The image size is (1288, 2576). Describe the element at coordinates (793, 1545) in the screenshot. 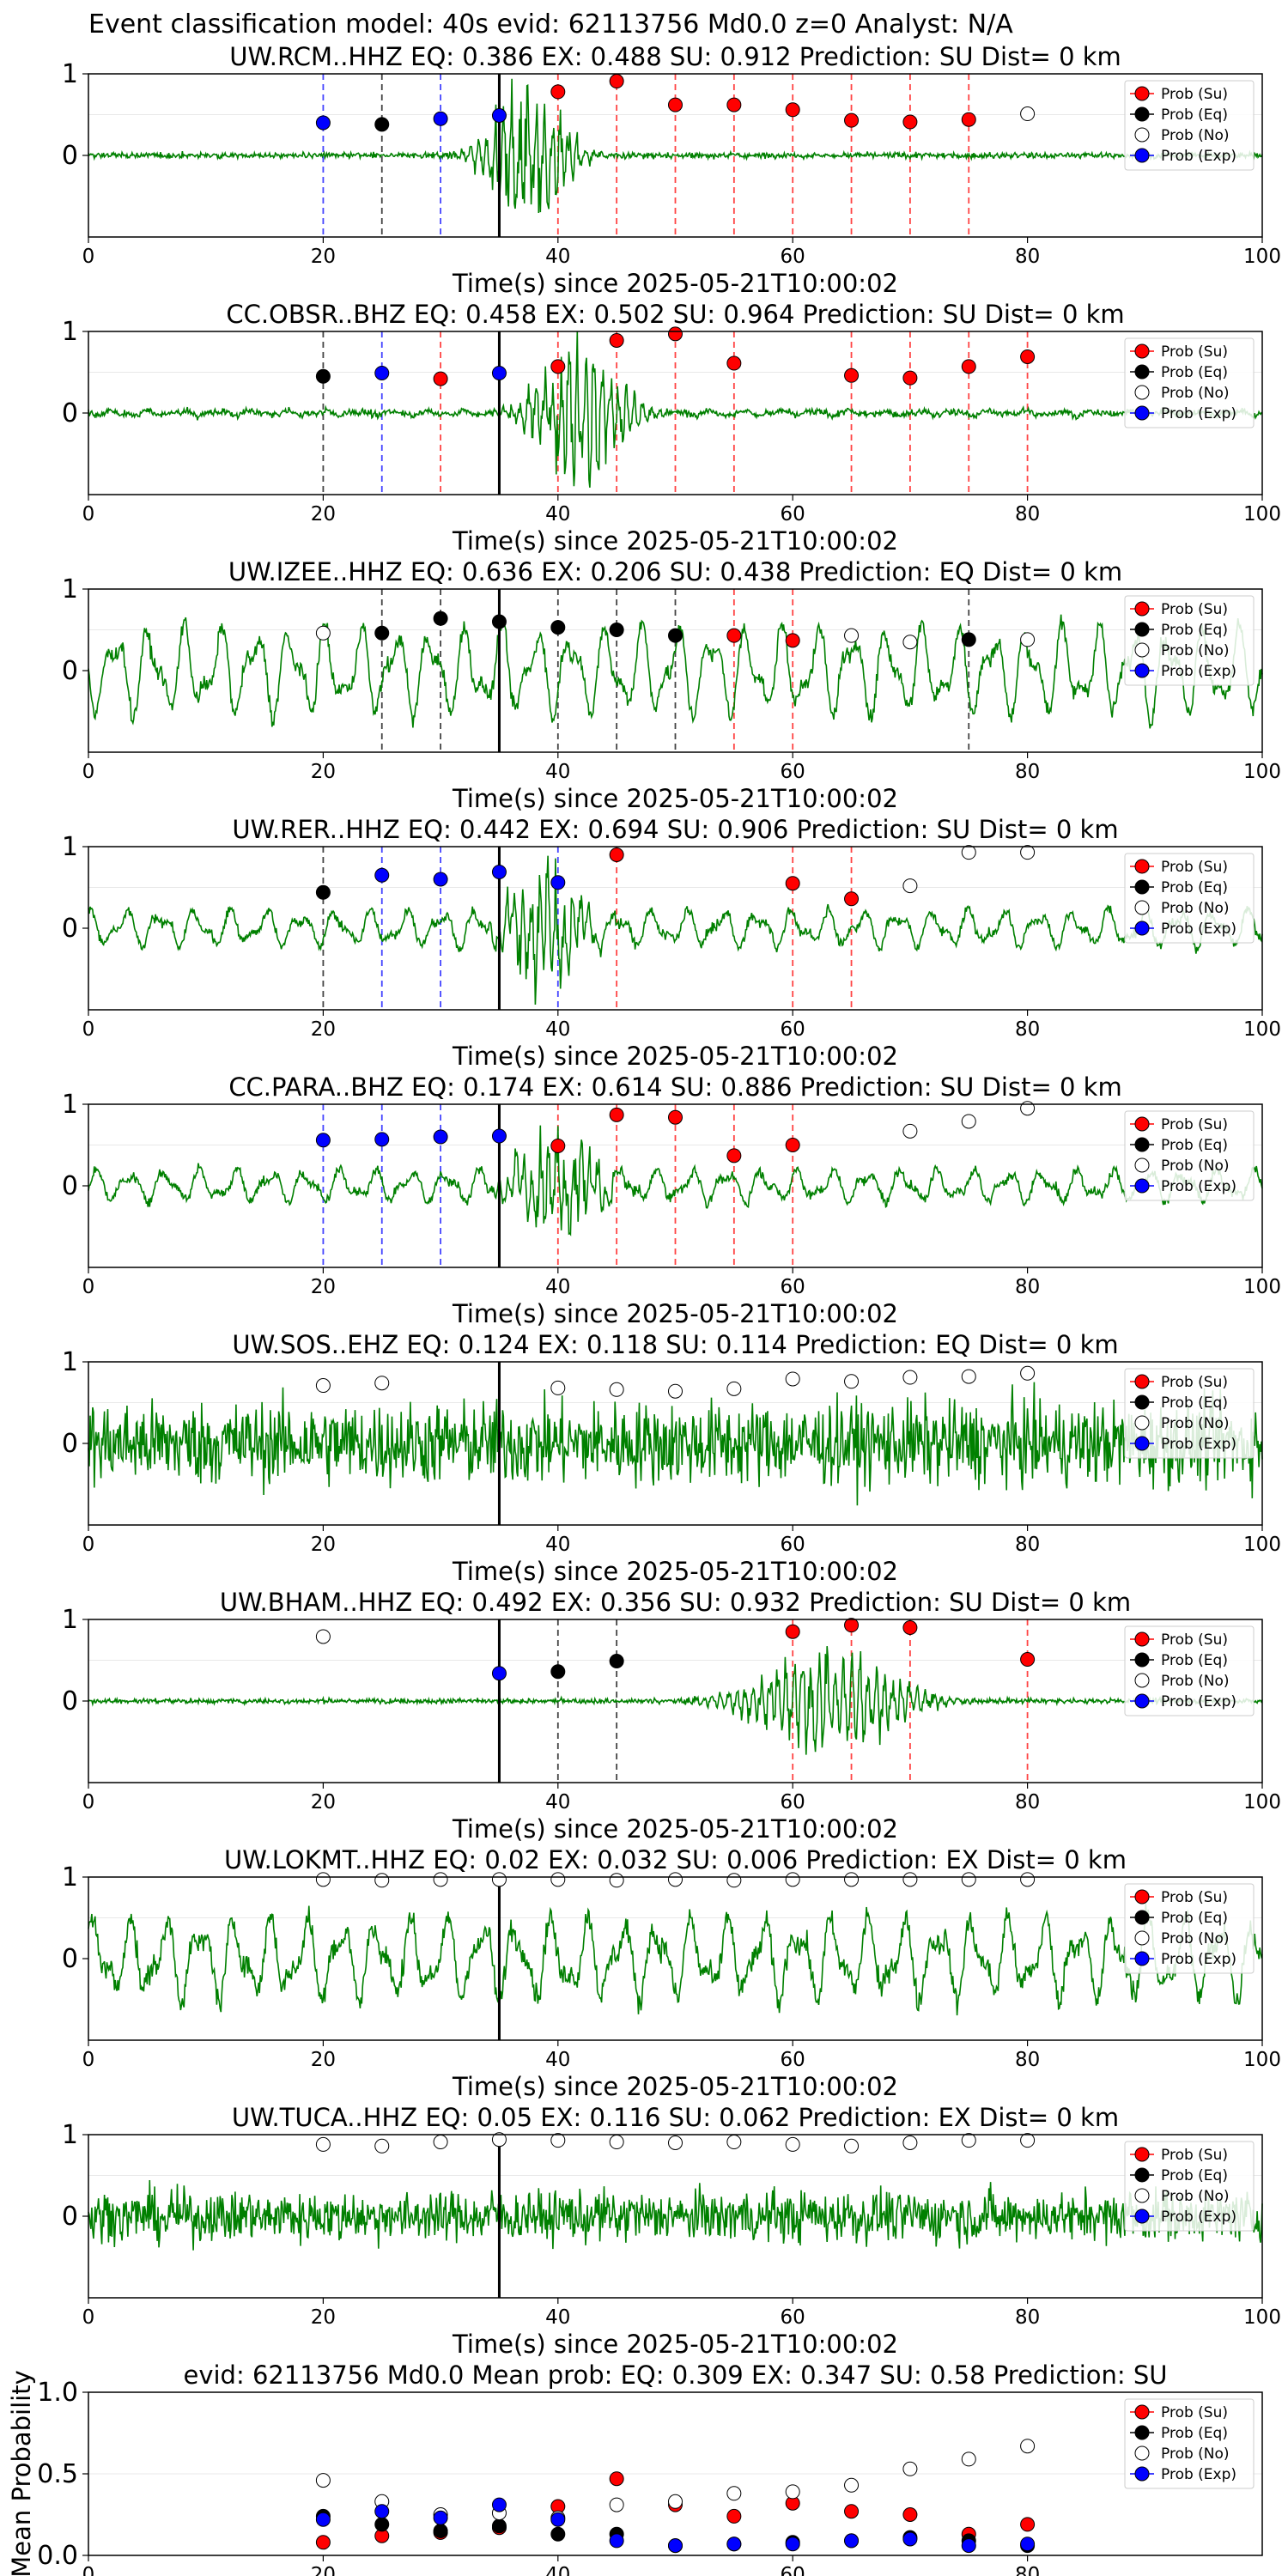

I see `x-tick-label: 60` at that location.